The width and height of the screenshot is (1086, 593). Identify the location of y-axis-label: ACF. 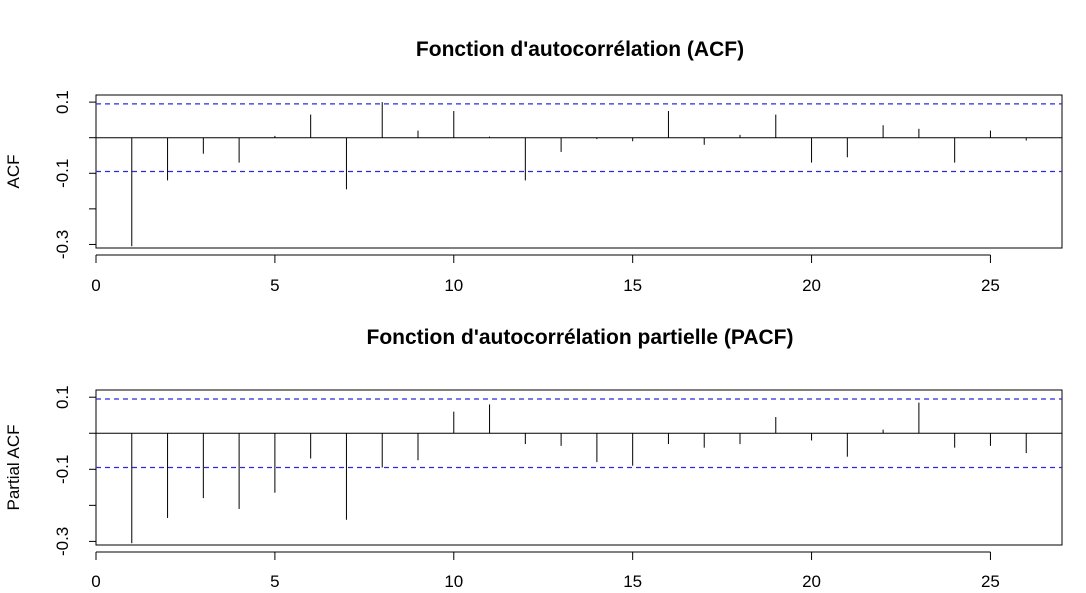
(13, 172).